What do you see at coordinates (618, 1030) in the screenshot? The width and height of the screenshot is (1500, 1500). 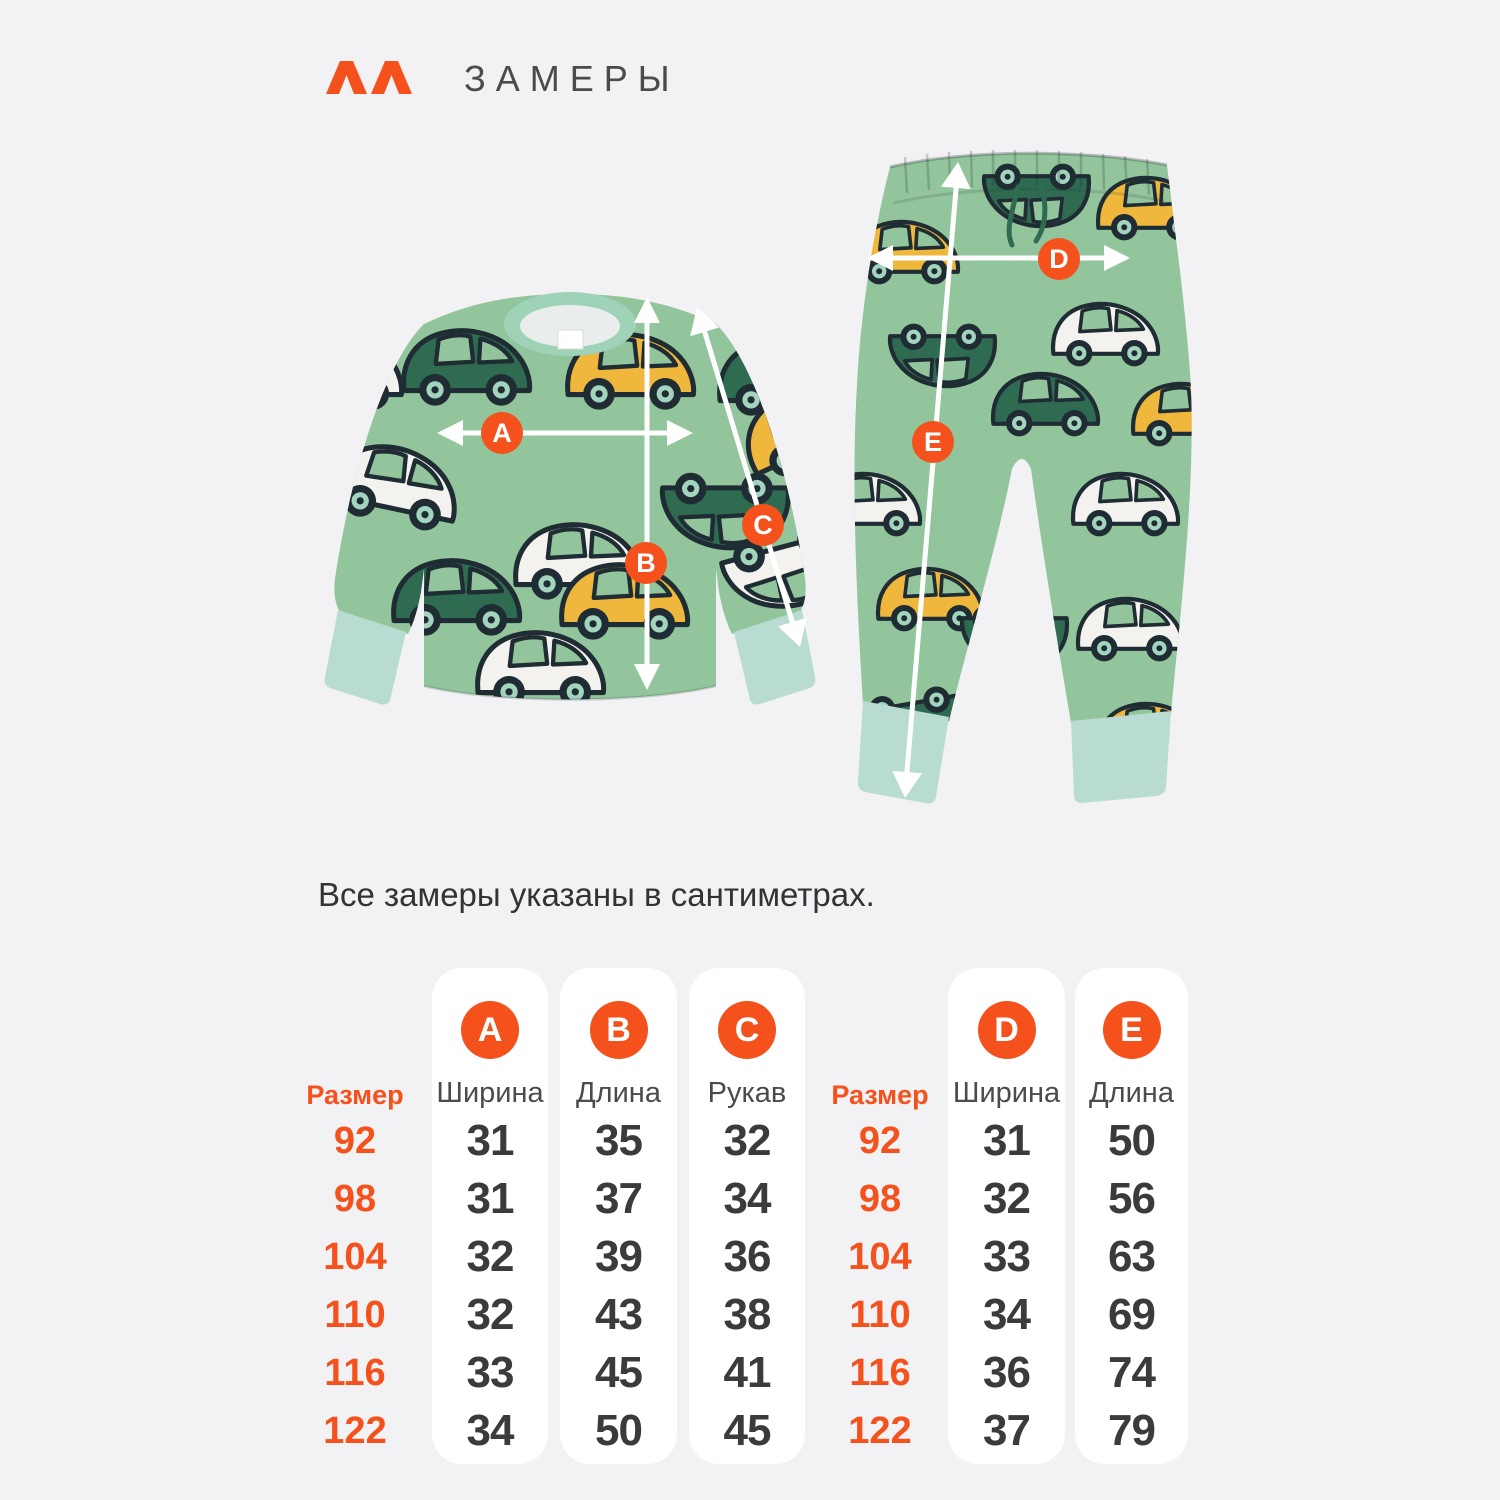 I see `column-b-badge: B` at bounding box center [618, 1030].